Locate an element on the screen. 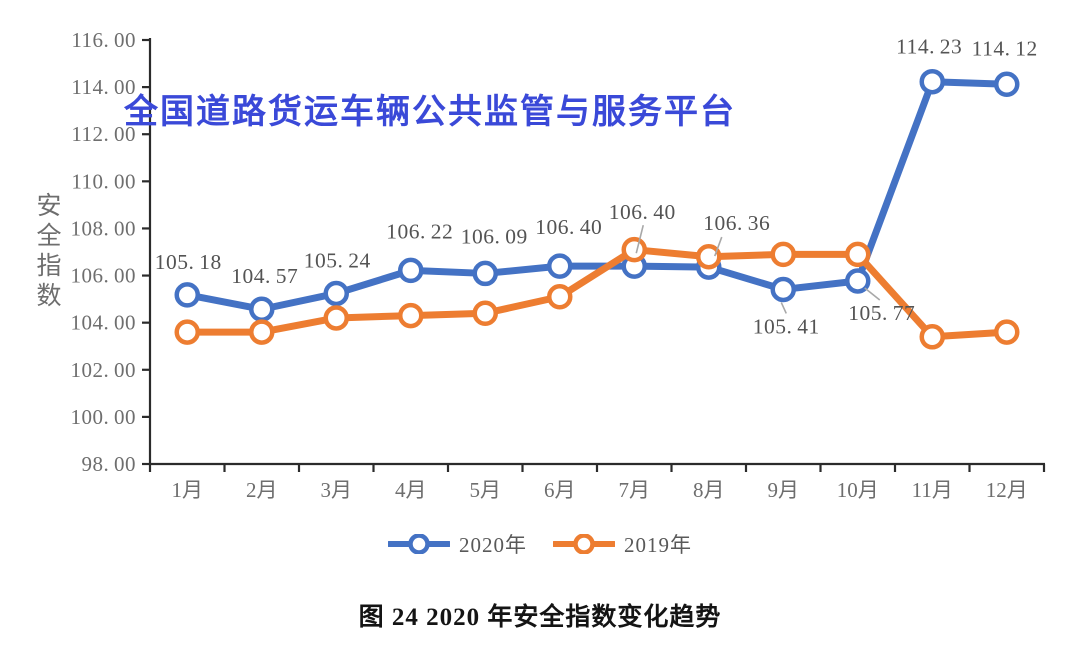 The image size is (1080, 664). svg-text: 11月 is located at coordinates (932, 490).